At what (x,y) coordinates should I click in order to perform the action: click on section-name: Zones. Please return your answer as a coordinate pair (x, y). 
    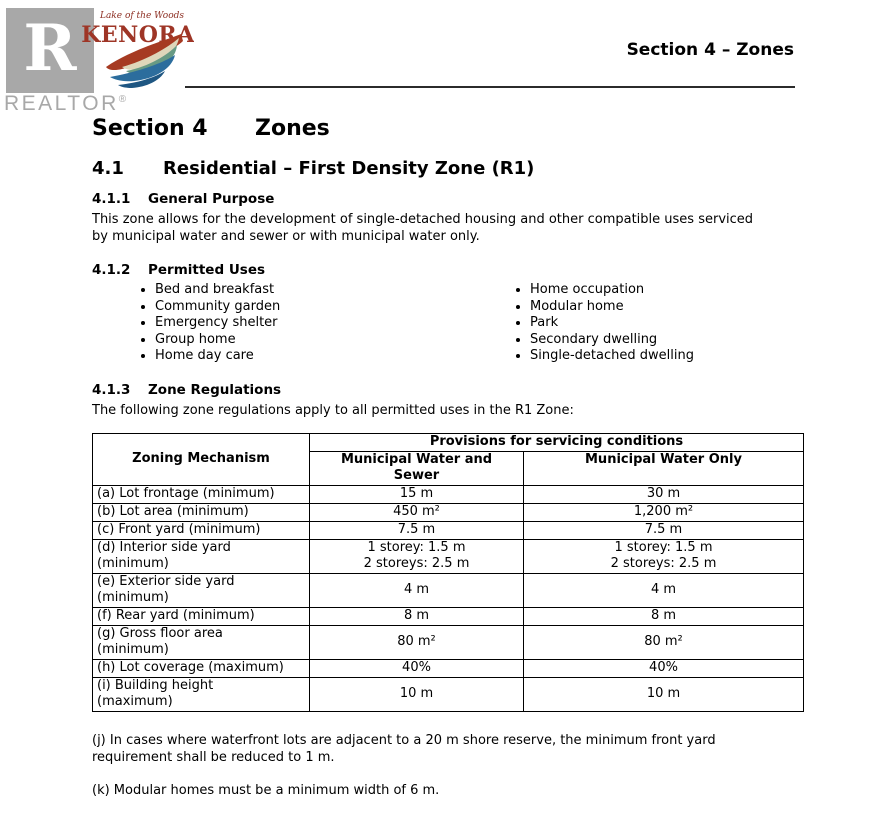
    Looking at the image, I should click on (292, 128).